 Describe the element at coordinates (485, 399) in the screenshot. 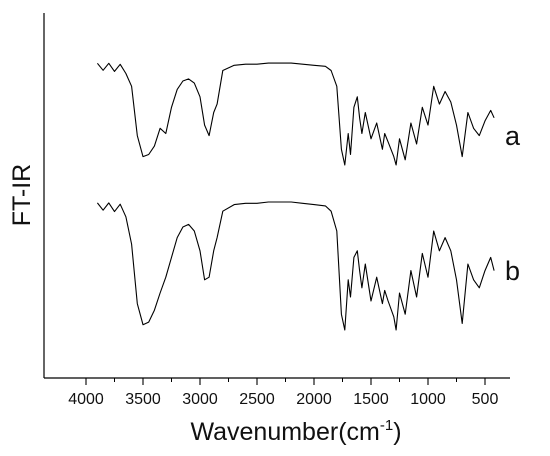

I see `x-tick-label: 500` at that location.